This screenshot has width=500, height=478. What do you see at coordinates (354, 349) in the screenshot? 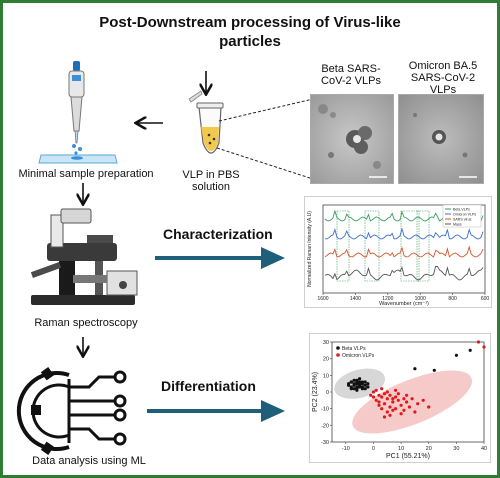
I see `pca-legend-label: Beta VLPs` at bounding box center [354, 349].